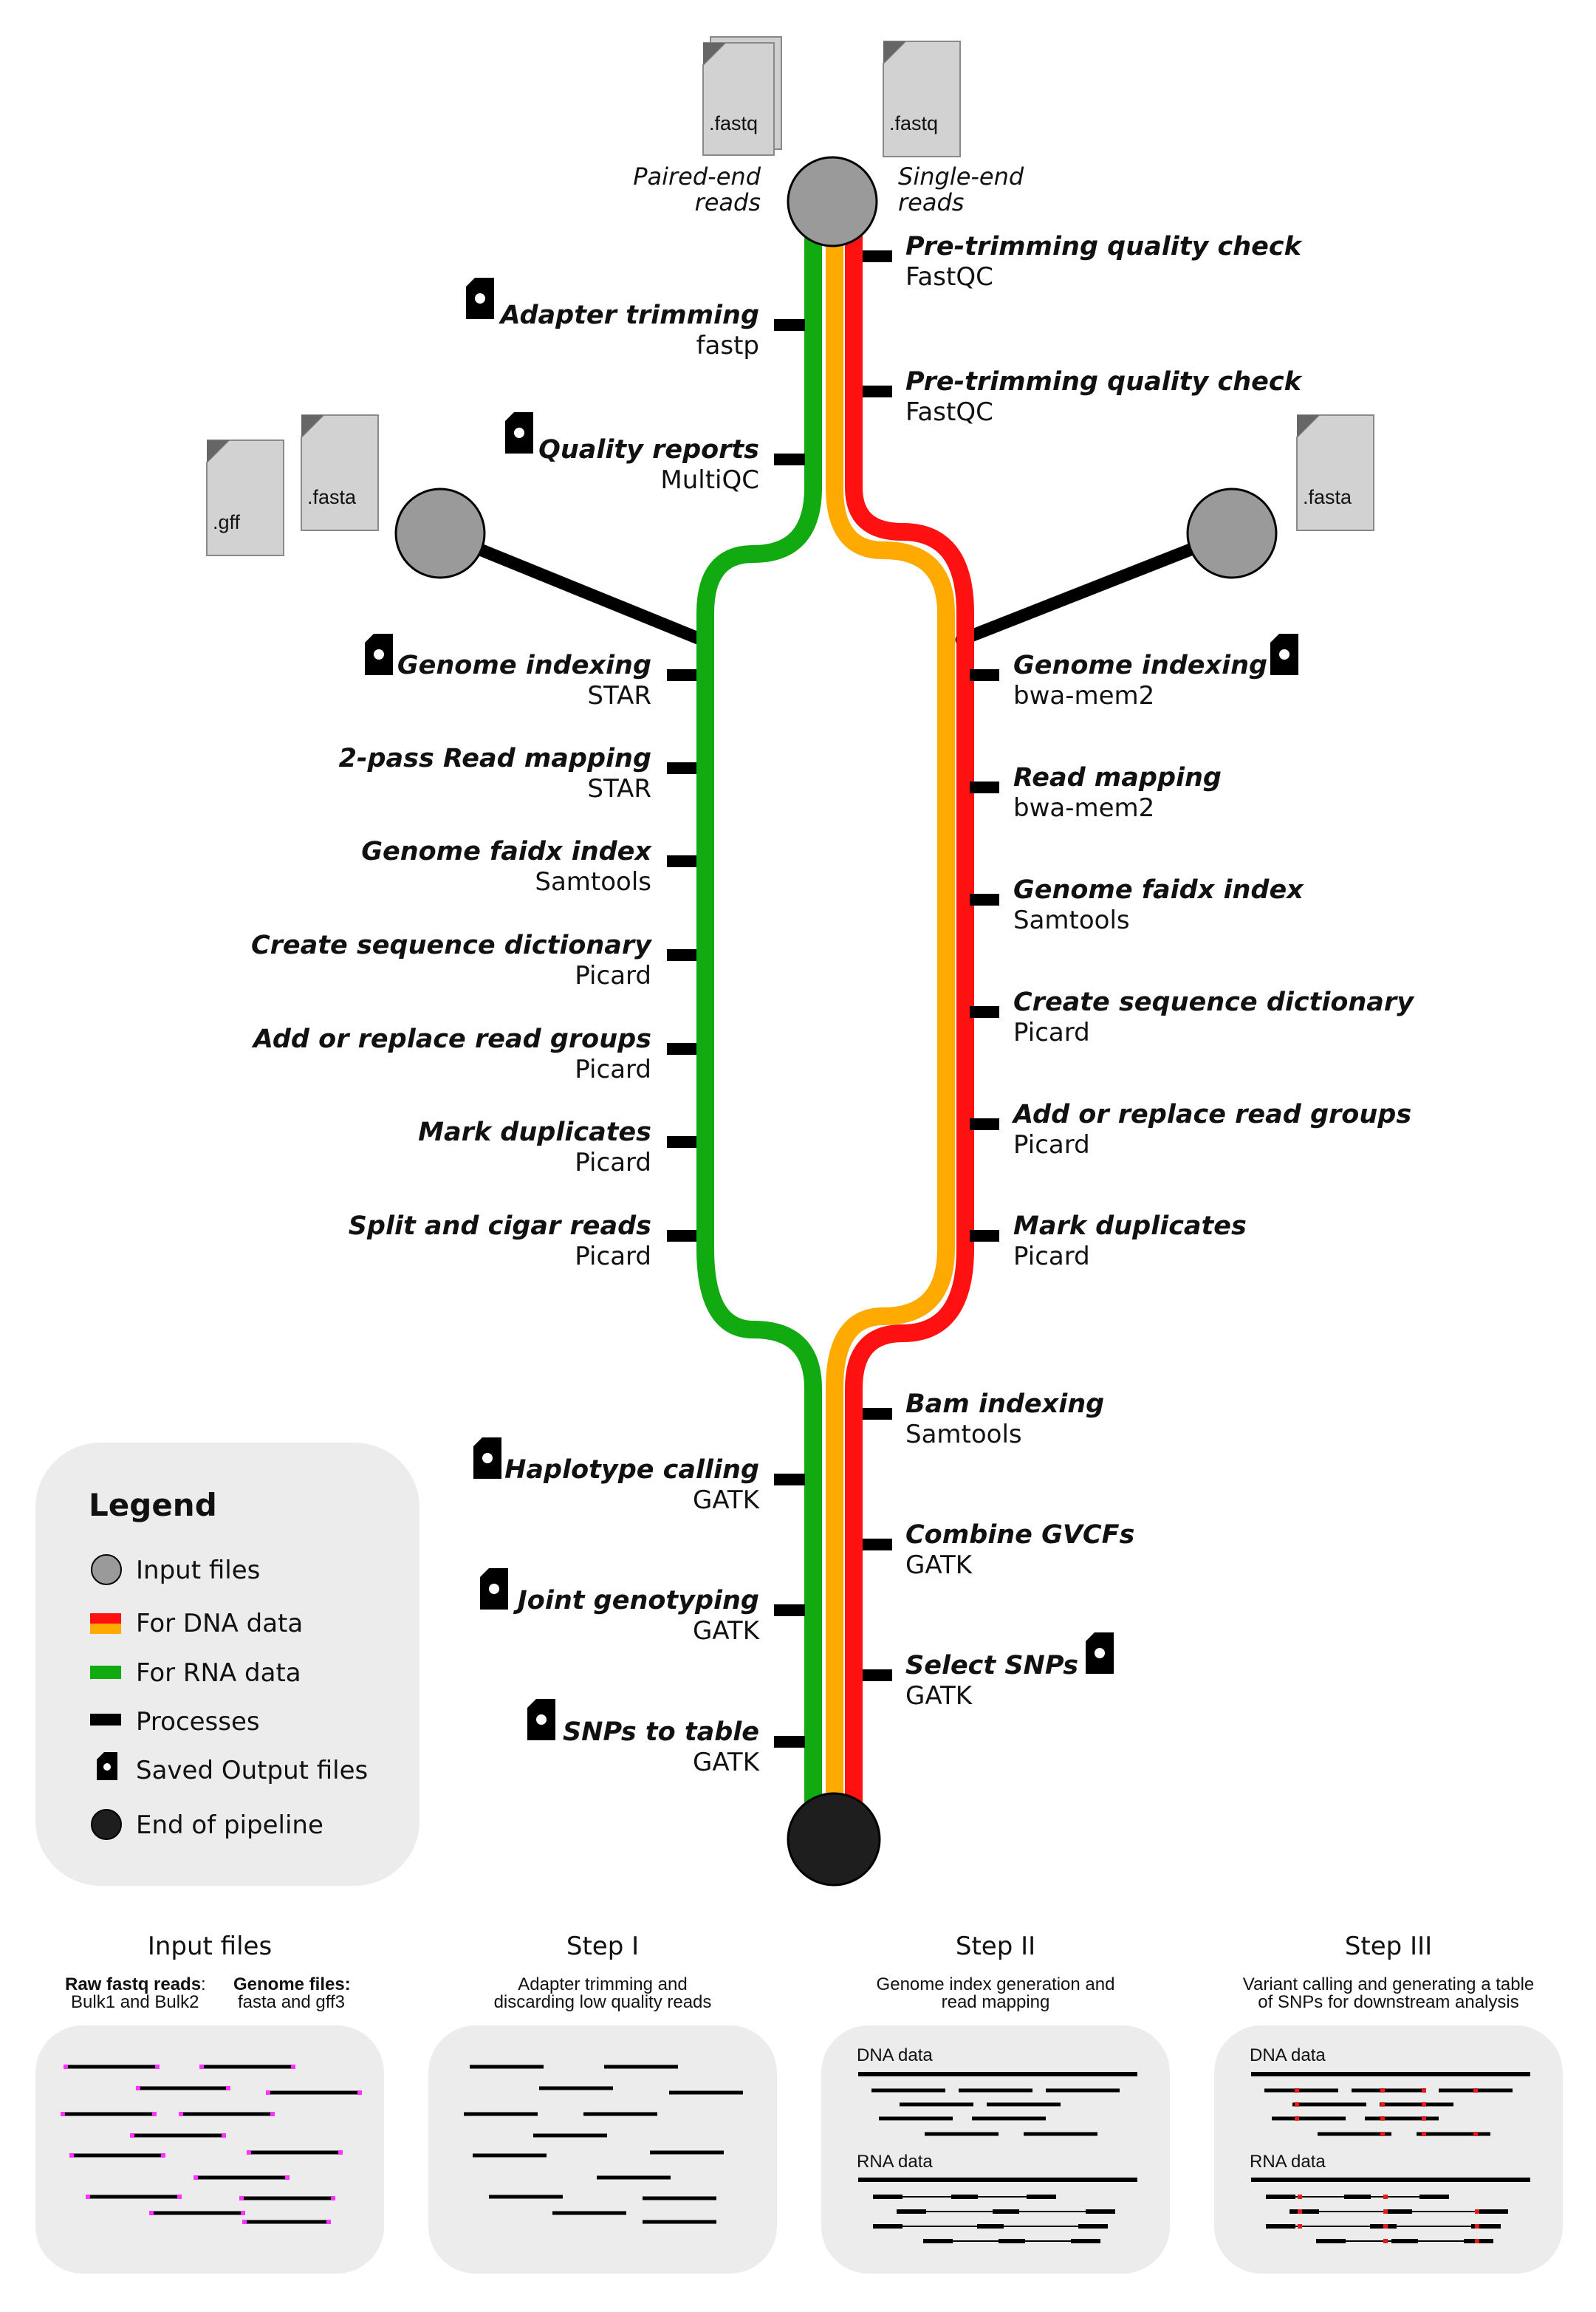 Image resolution: width=1596 pixels, height=2312 pixels. What do you see at coordinates (105, 1623) in the screenshot?
I see `legend-dna-swatch-icon` at bounding box center [105, 1623].